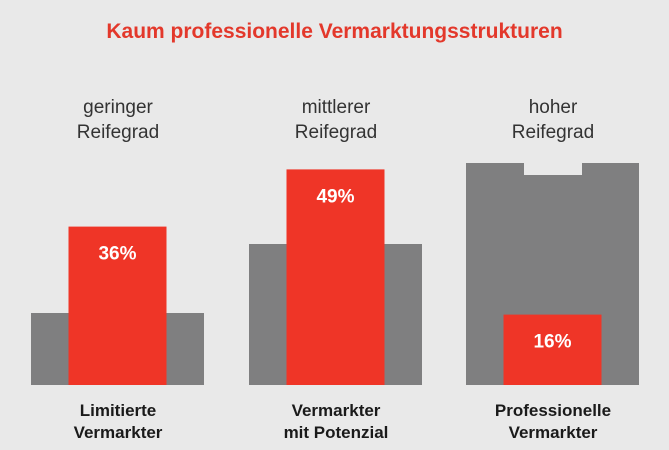  What do you see at coordinates (336, 120) in the screenshot?
I see `category-label-medium: mittlerer Reifegrad` at bounding box center [336, 120].